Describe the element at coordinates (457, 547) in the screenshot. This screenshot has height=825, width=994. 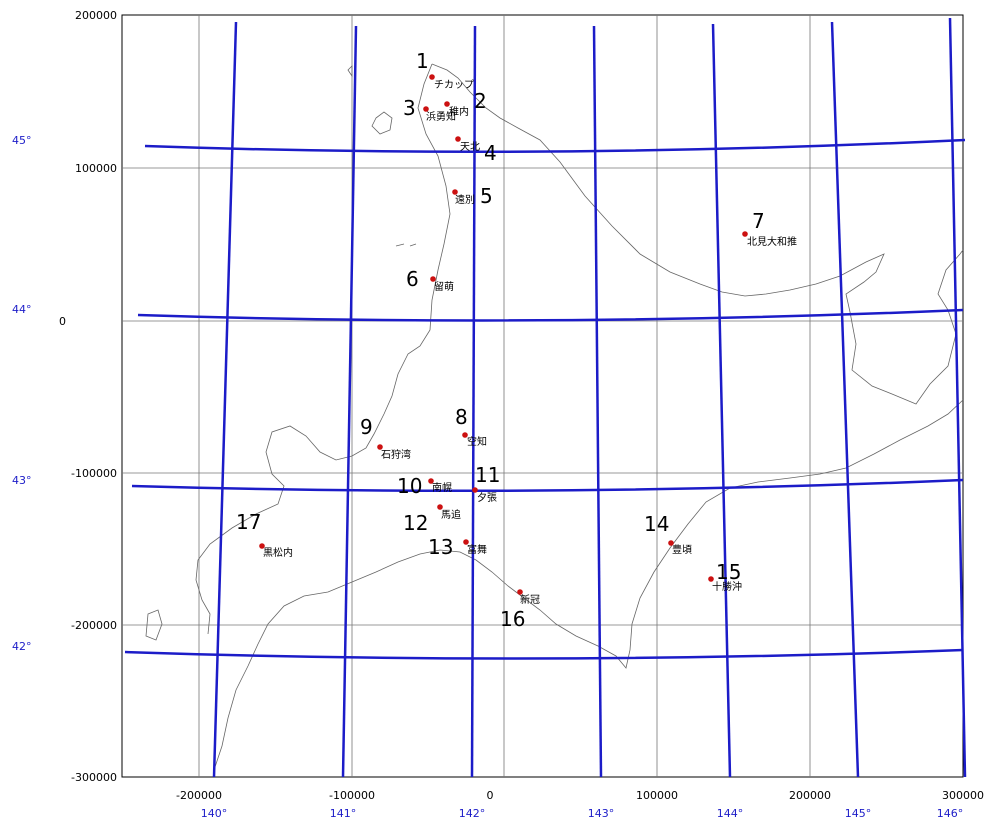
I see `site-13: 富舞 13` at that location.